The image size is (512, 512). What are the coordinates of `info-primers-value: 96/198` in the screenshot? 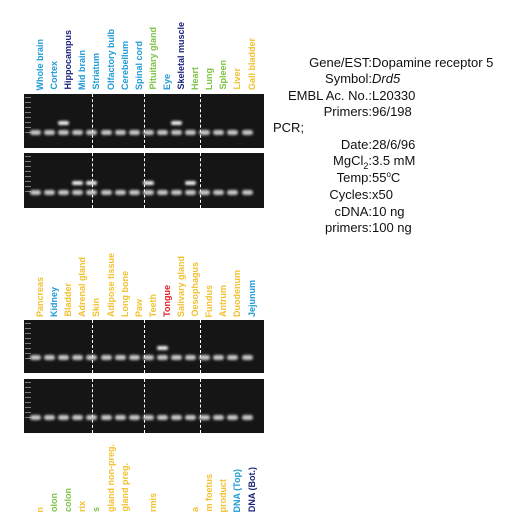 It's located at (392, 111).